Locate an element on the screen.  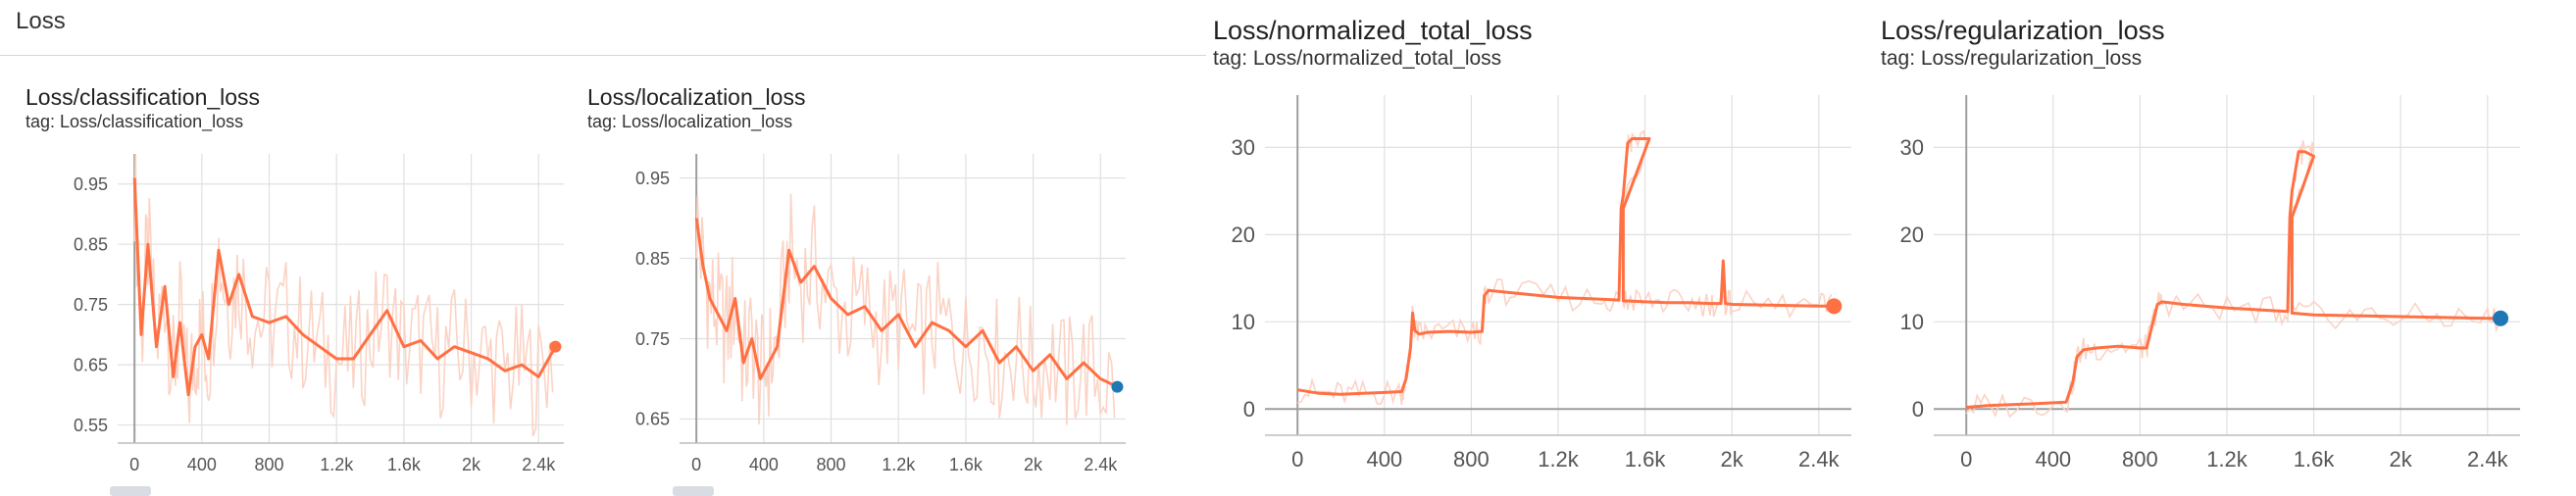
section-title: Loss is located at coordinates (41, 21).